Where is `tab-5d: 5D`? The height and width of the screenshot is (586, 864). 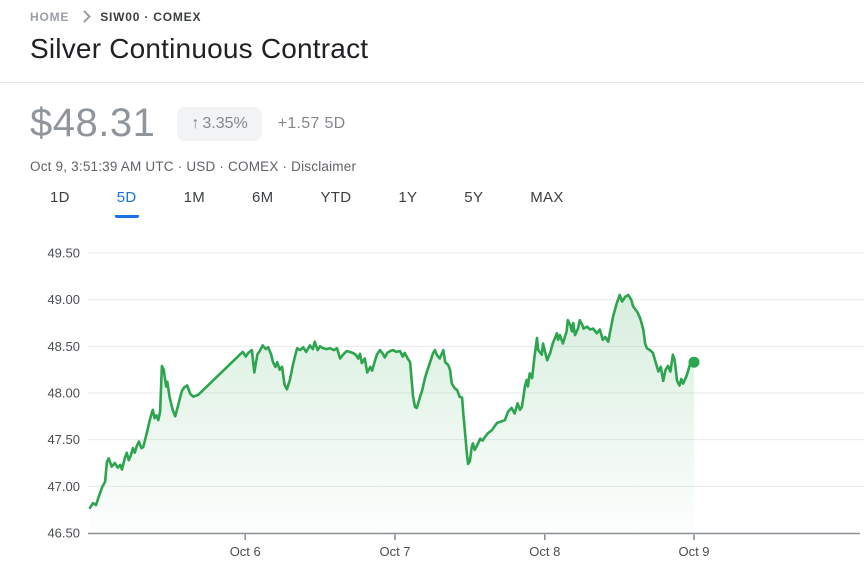 tab-5d: 5D is located at coordinates (126, 203).